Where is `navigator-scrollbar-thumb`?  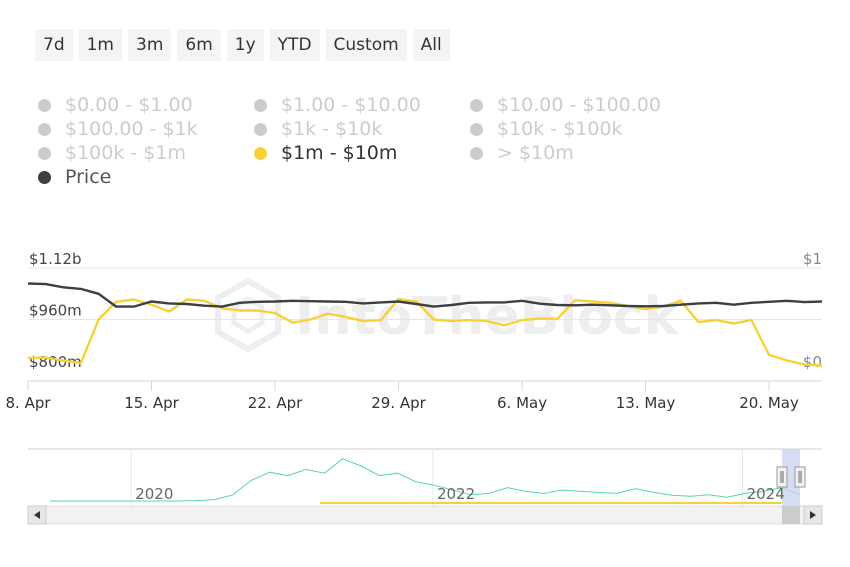
navigator-scrollbar-thumb is located at coordinates (791, 515).